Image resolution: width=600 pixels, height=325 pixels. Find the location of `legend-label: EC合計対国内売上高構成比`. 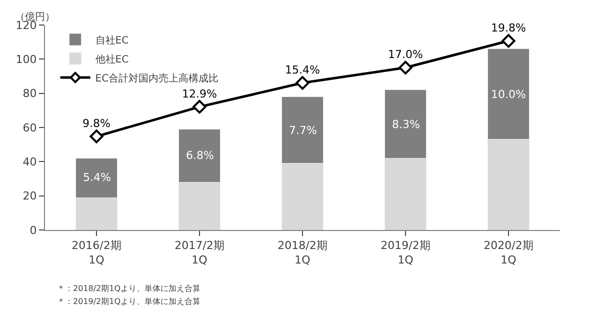

legend-label: EC合計対国内売上高構成比 is located at coordinates (157, 78).